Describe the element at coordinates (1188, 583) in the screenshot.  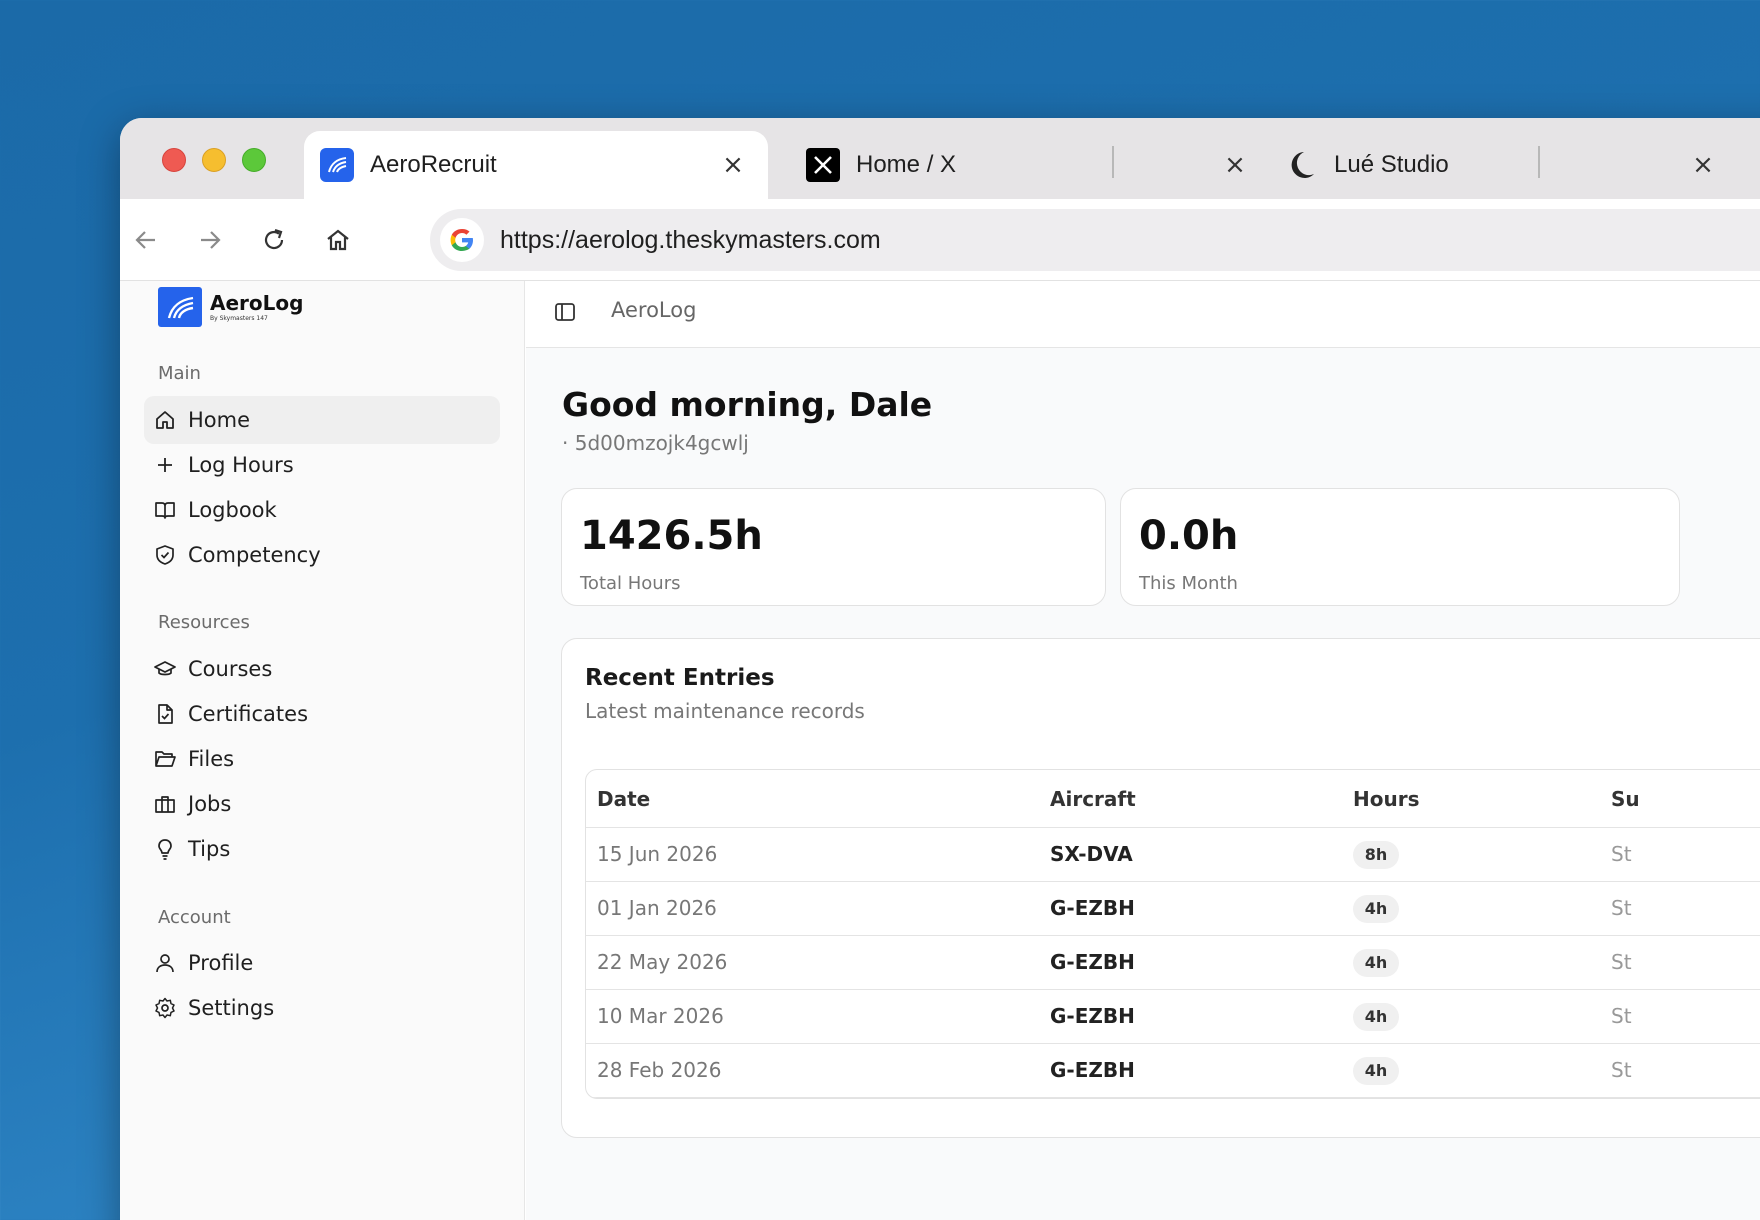
I see `stat-label: This Month` at that location.